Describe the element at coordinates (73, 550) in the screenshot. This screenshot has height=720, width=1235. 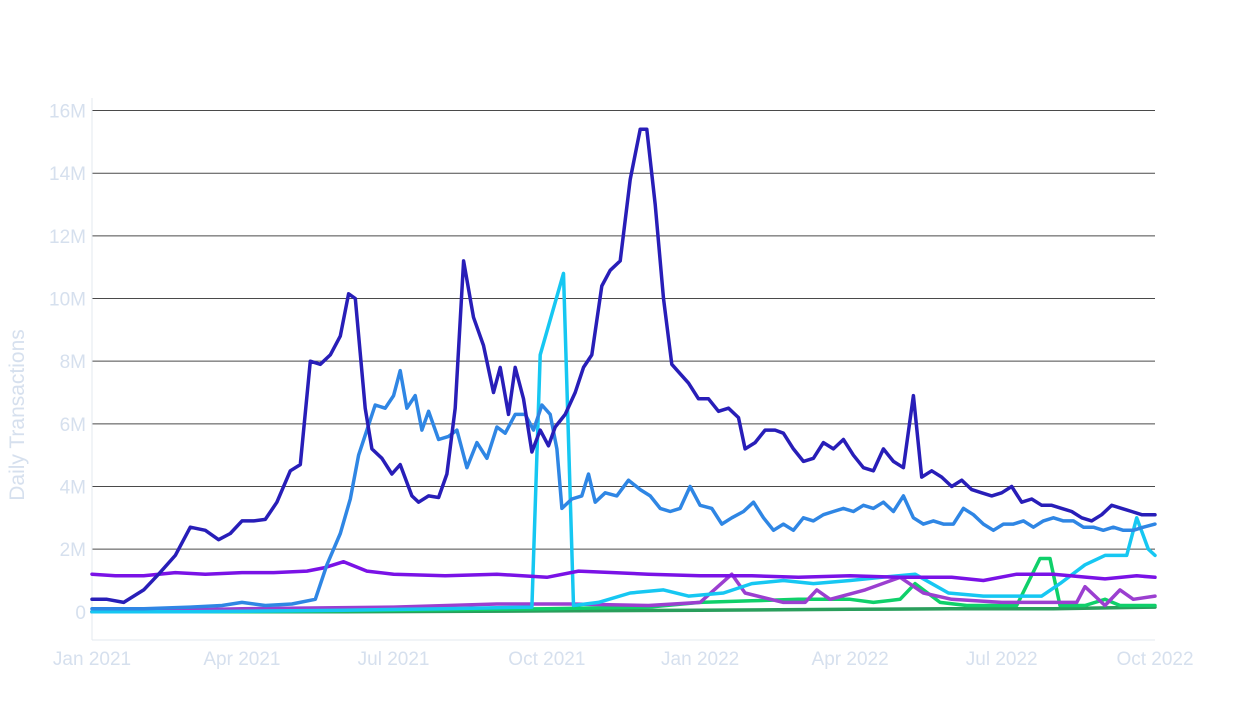
I see `y-tick-label: 2M` at that location.